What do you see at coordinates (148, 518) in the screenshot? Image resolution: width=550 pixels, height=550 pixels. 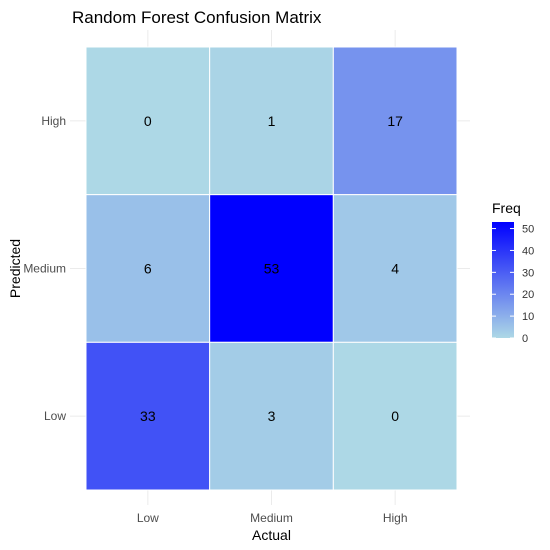 I see `x-tick-label: Low` at bounding box center [148, 518].